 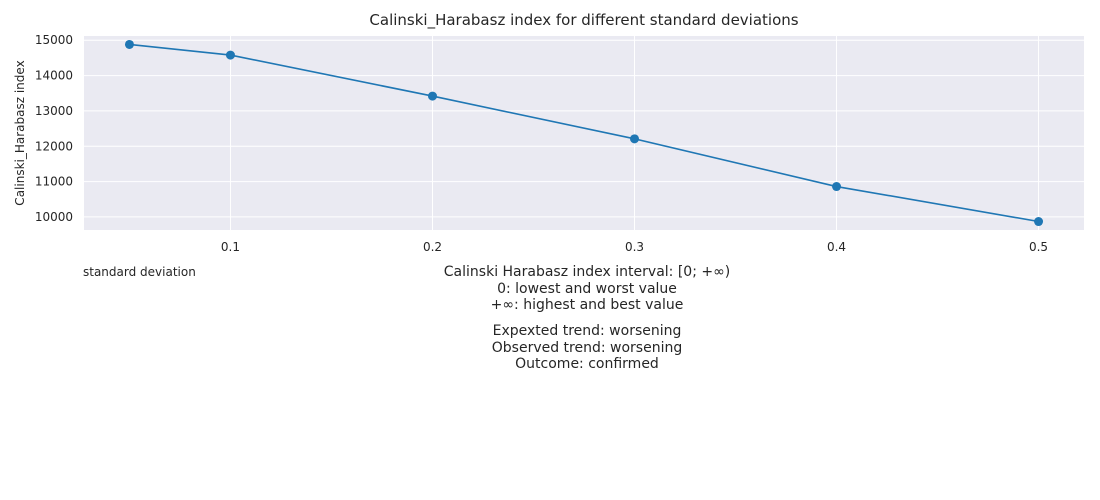 What do you see at coordinates (836, 247) in the screenshot?
I see `x-tick-label: 0.4` at bounding box center [836, 247].